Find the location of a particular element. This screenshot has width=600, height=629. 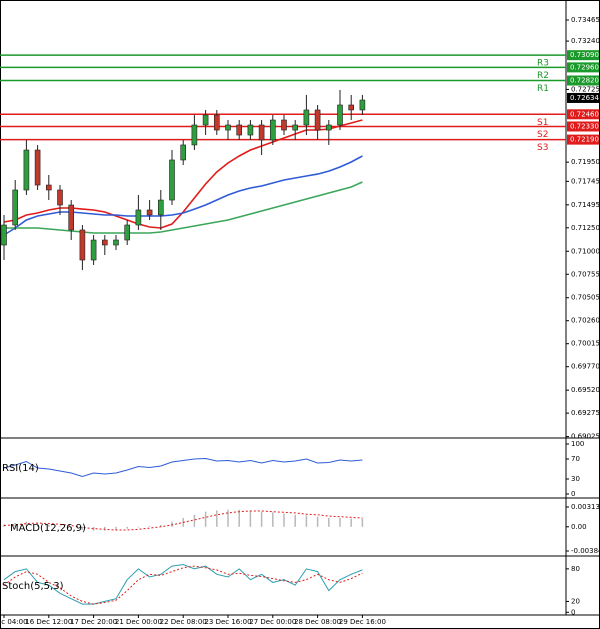

y-tick-label: 0.71495 is located at coordinates (585, 205).